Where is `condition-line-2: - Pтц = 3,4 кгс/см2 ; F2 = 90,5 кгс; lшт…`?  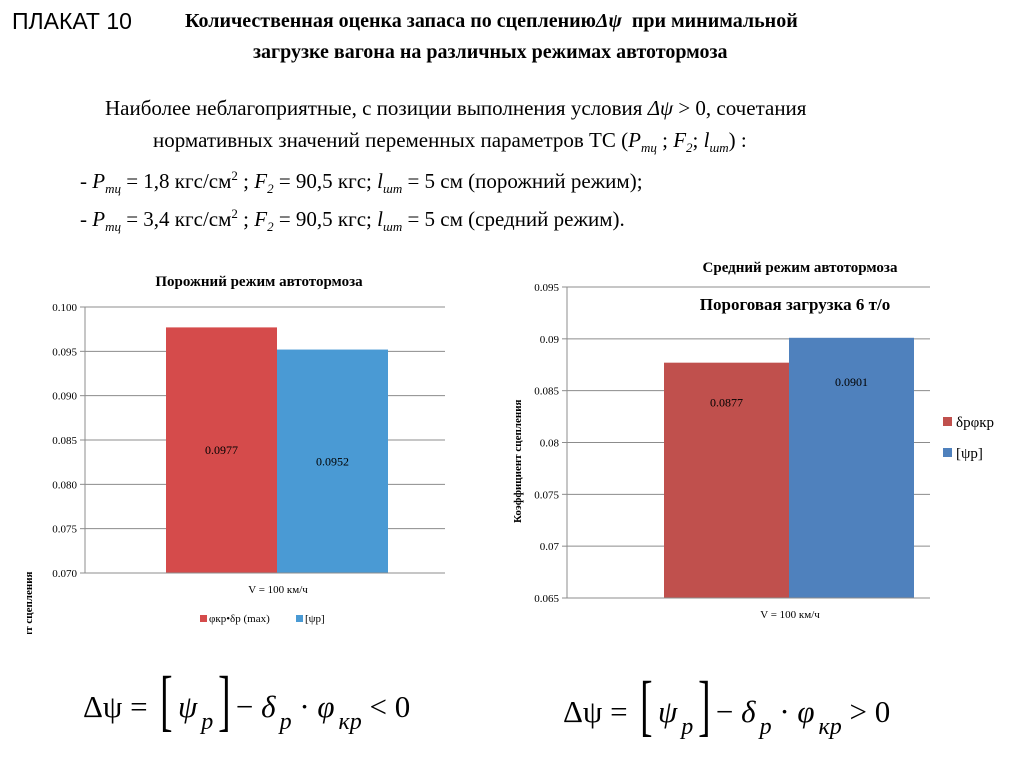
condition-line-2: - Pтц = 3,4 кгс/см2 ; F2 = 90,5 кгс; lшт… is located at coordinates (352, 220).